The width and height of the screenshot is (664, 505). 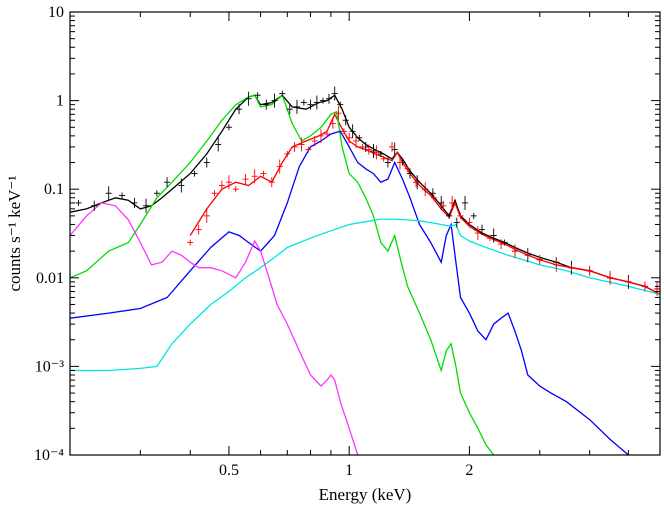 What do you see at coordinates (349, 470) in the screenshot?
I see `x-tick-label: 1` at bounding box center [349, 470].